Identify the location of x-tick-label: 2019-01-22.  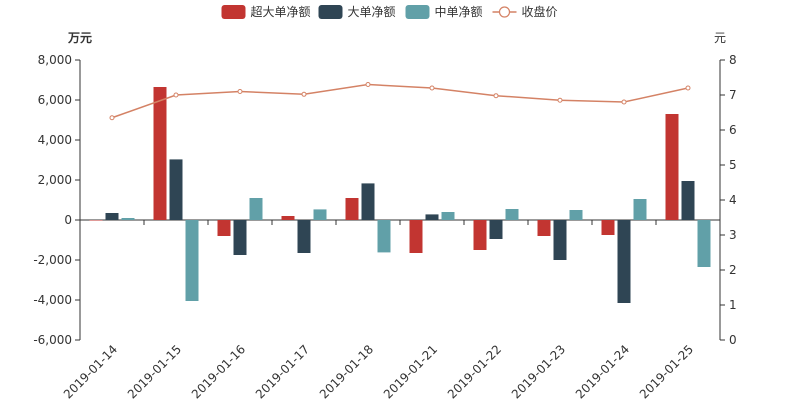
(474, 371).